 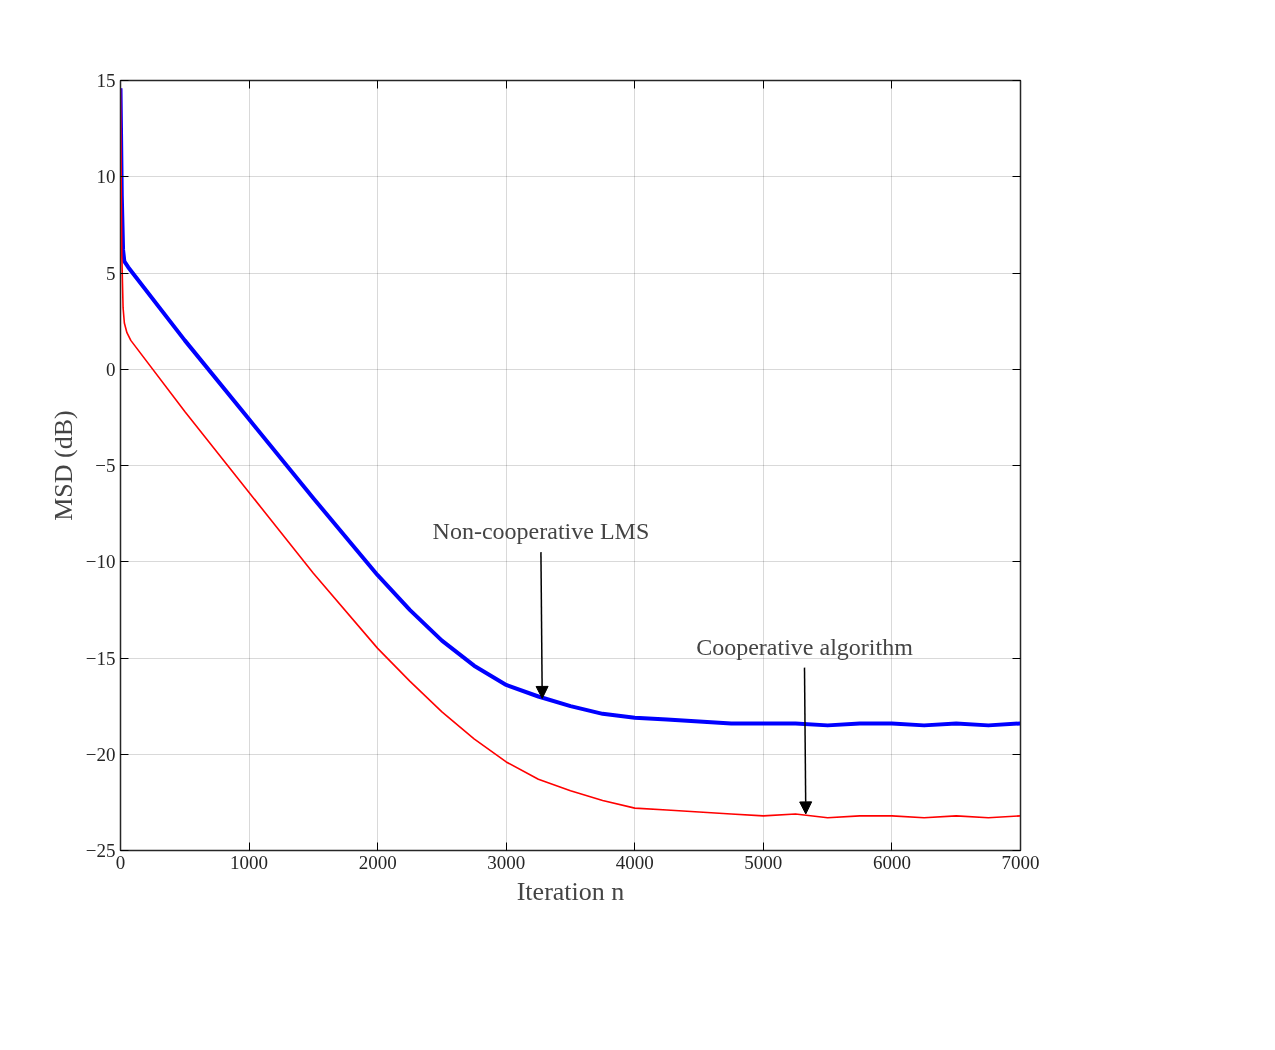 What do you see at coordinates (111, 273) in the screenshot?
I see `y-tick-label: 5` at bounding box center [111, 273].